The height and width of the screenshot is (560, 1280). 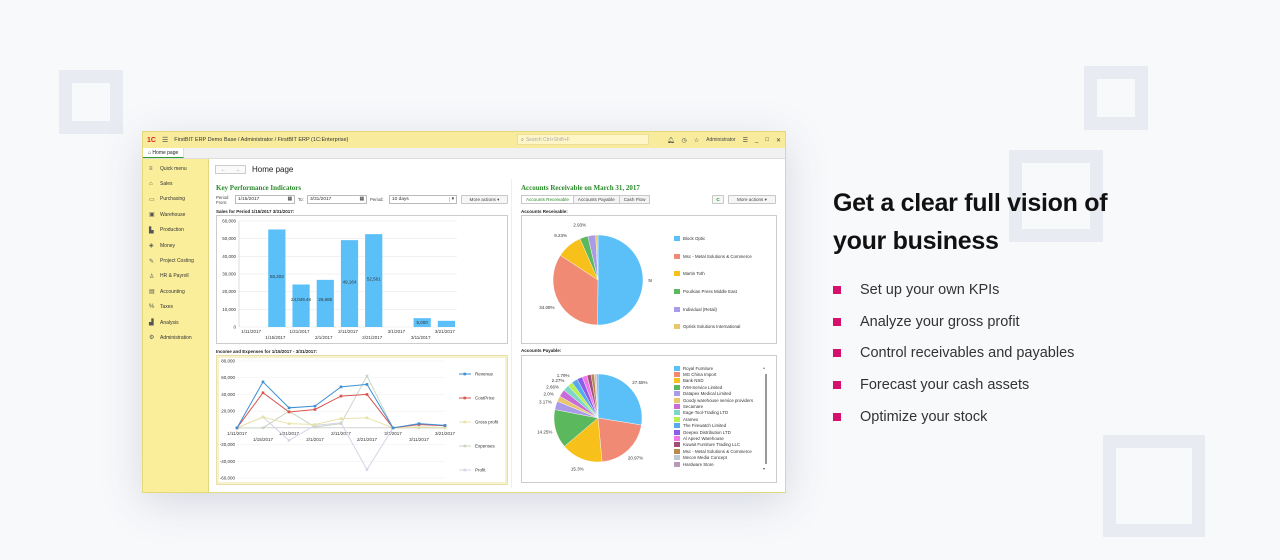 I want to click on svg-text: 24,049.48, so click(x=301, y=299).